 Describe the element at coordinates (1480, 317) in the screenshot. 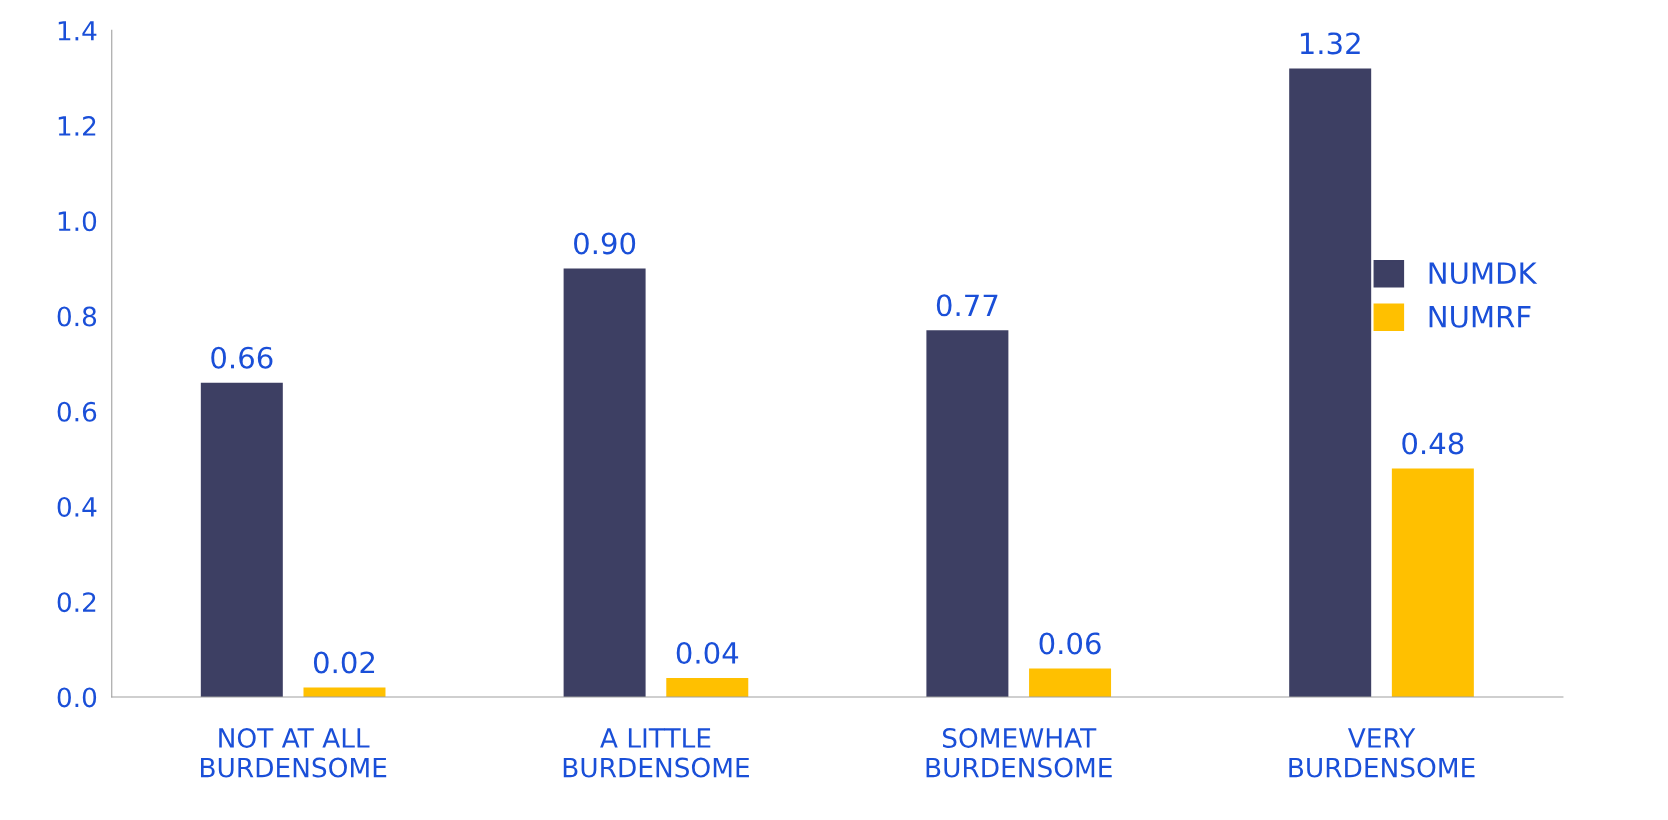

I see `legend-label: NUMRF` at that location.